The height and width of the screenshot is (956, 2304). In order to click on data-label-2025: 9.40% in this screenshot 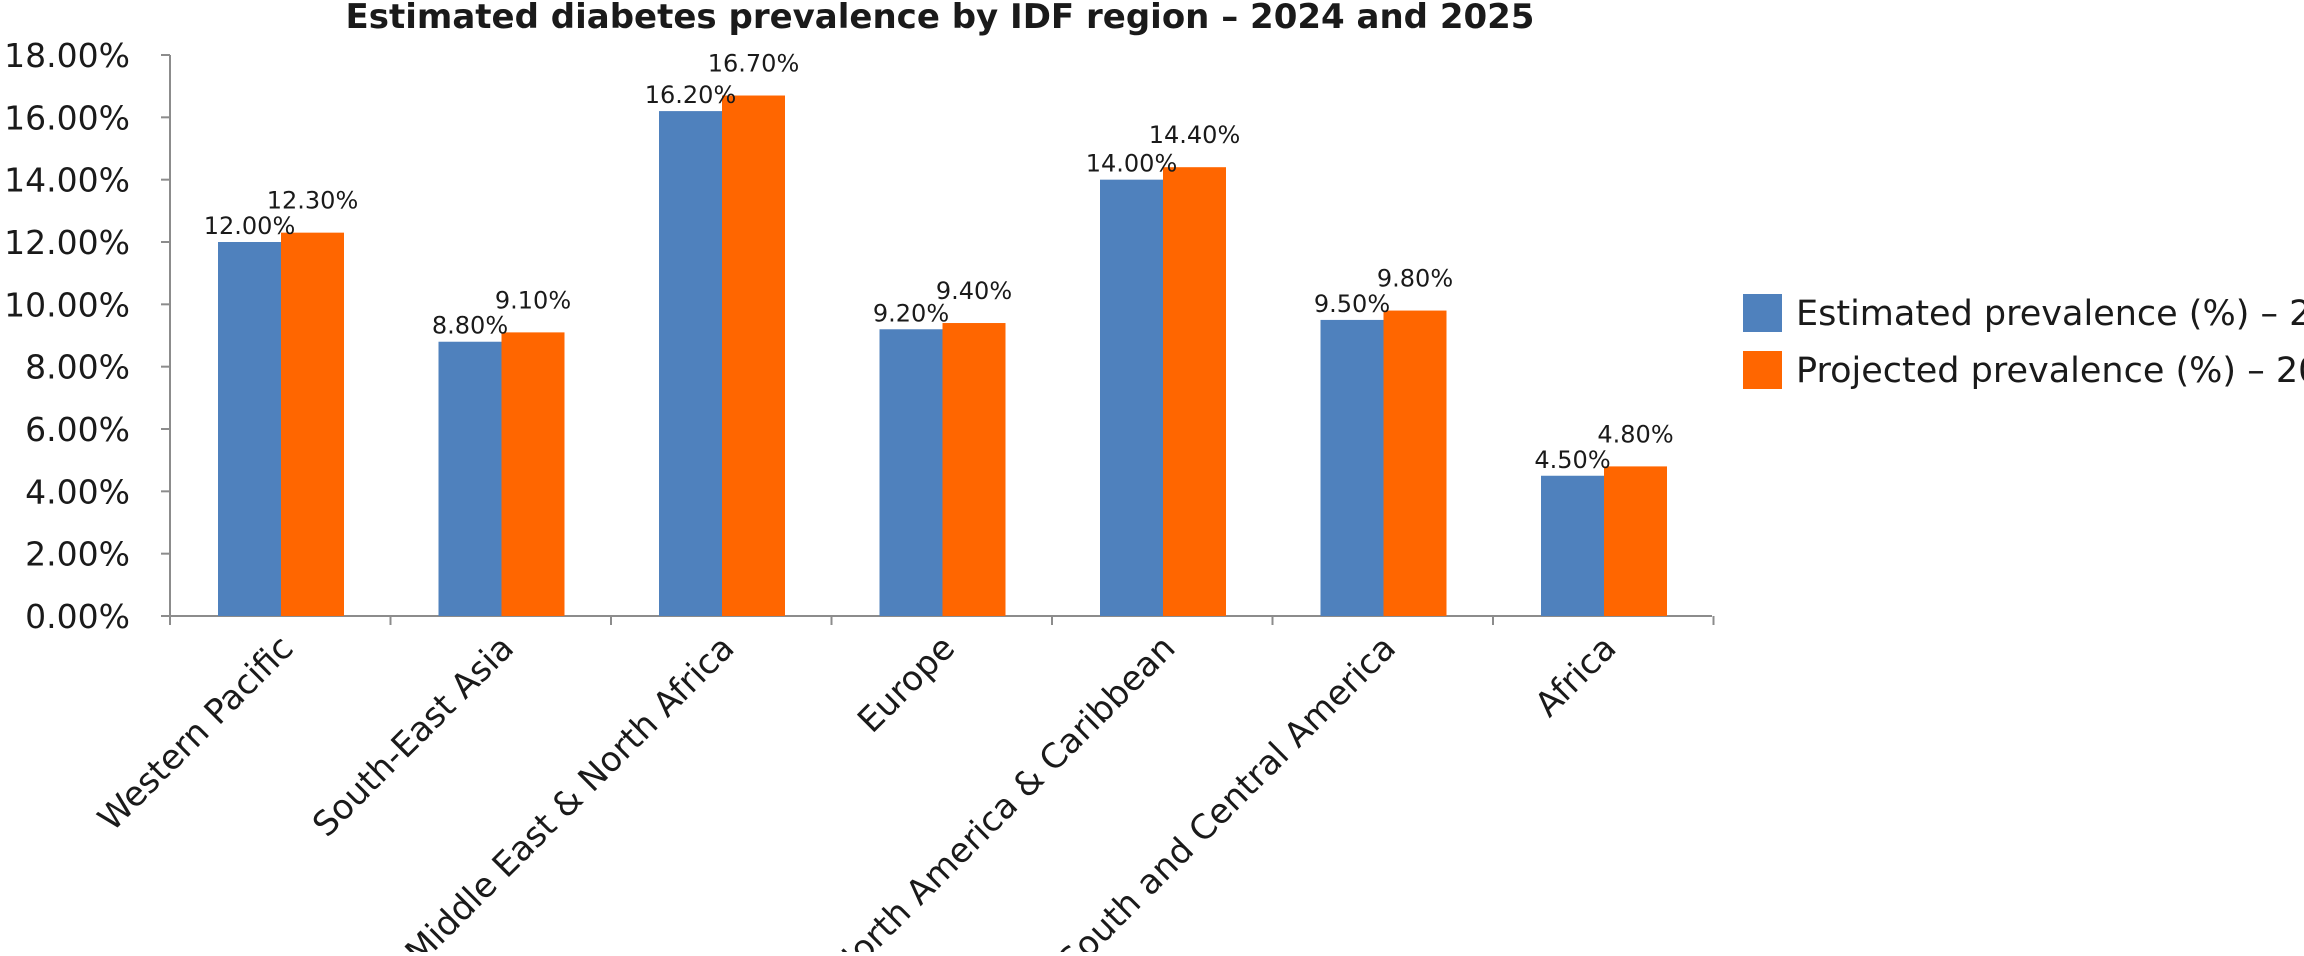, I will do `click(974, 291)`.